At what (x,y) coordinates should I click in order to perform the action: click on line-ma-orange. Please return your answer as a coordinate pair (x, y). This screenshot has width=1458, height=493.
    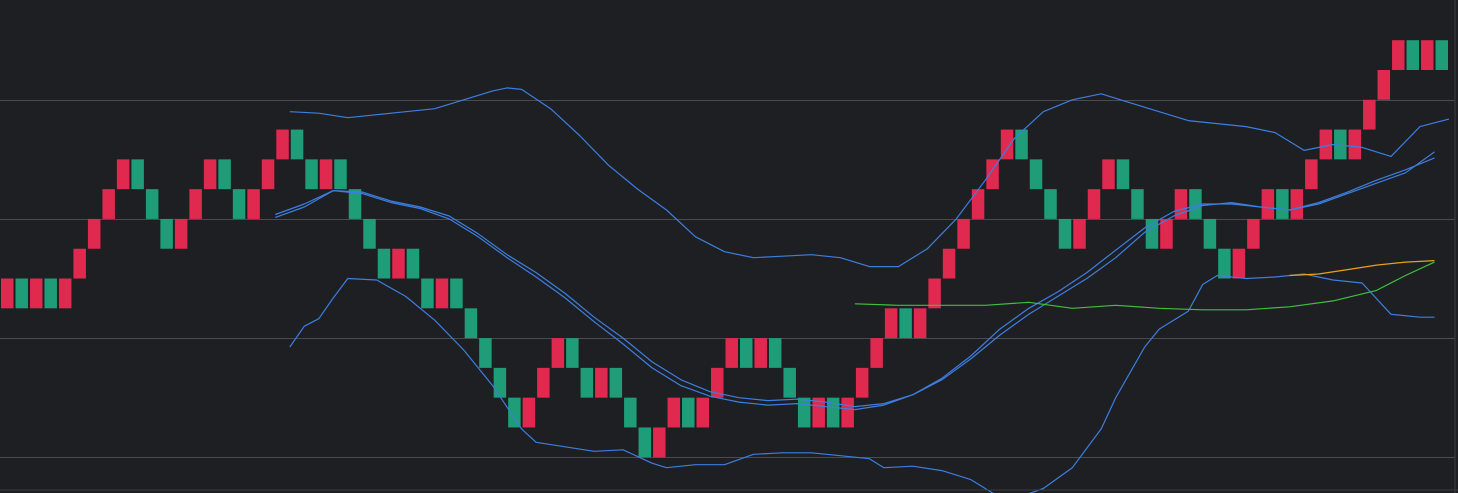
    Looking at the image, I should click on (1362, 268).